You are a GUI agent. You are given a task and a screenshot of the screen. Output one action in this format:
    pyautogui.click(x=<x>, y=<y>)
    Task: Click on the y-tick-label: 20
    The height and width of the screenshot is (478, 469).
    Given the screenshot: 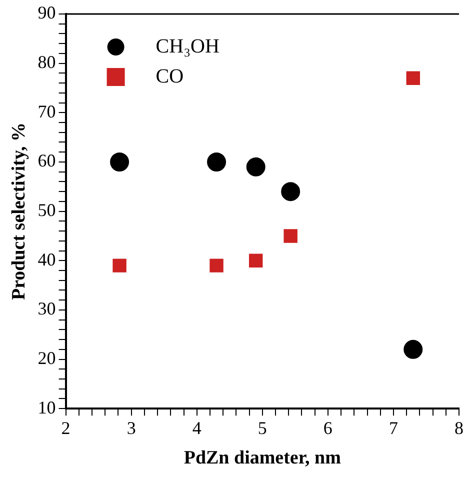 What is the action you would take?
    pyautogui.click(x=47, y=358)
    